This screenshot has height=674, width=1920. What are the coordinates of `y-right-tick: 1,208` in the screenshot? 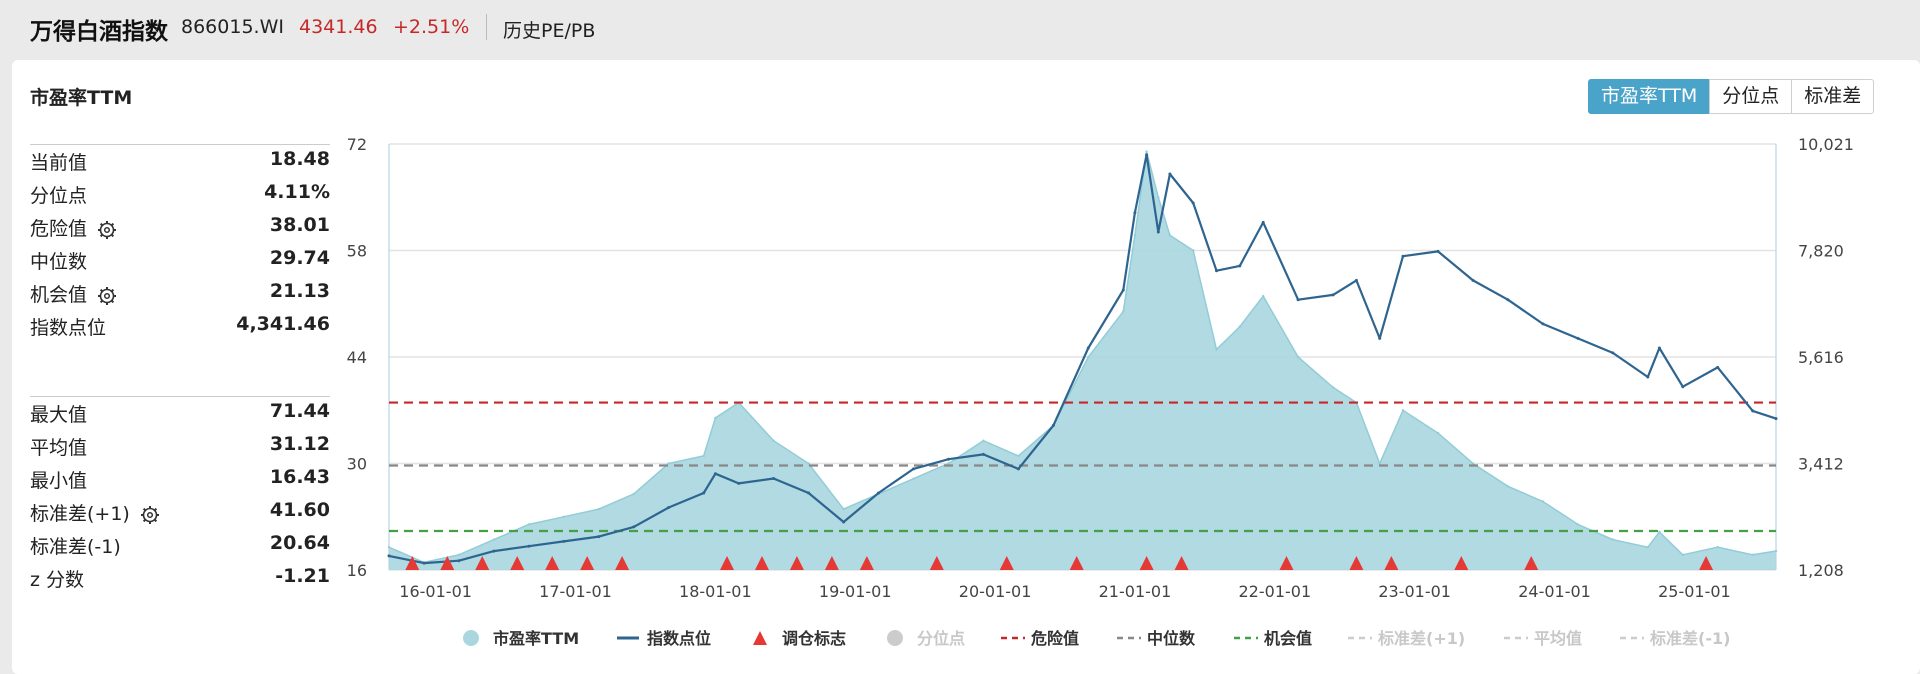 It's located at (1821, 570).